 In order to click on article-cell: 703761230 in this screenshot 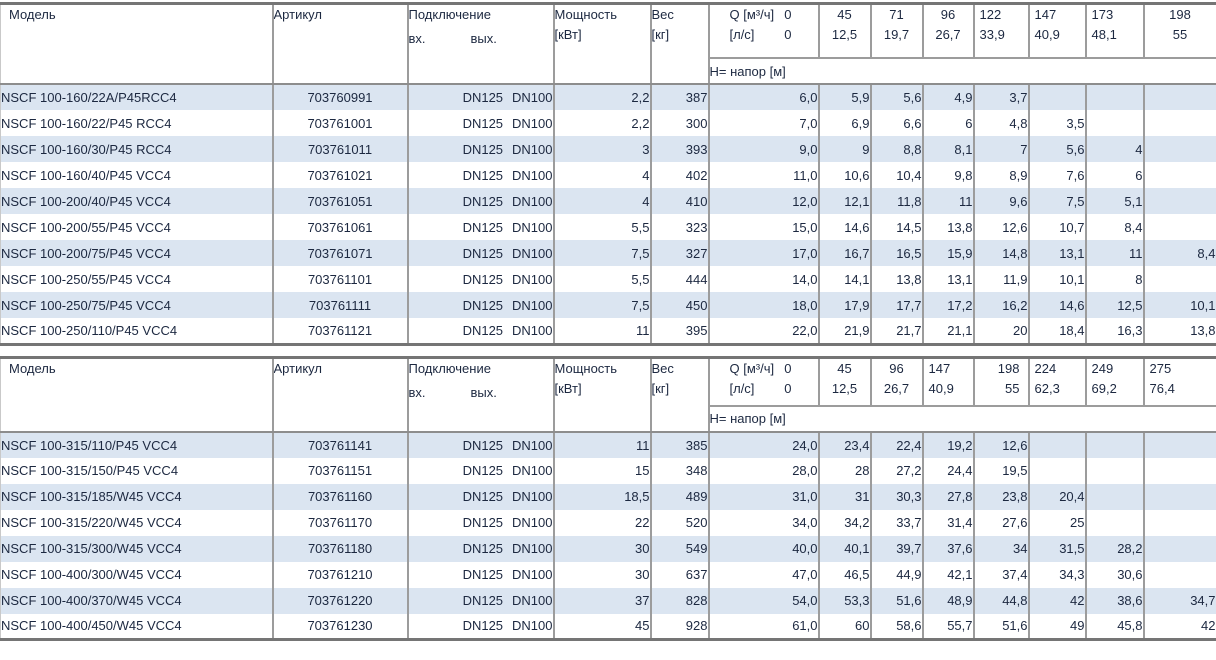, I will do `click(339, 626)`.